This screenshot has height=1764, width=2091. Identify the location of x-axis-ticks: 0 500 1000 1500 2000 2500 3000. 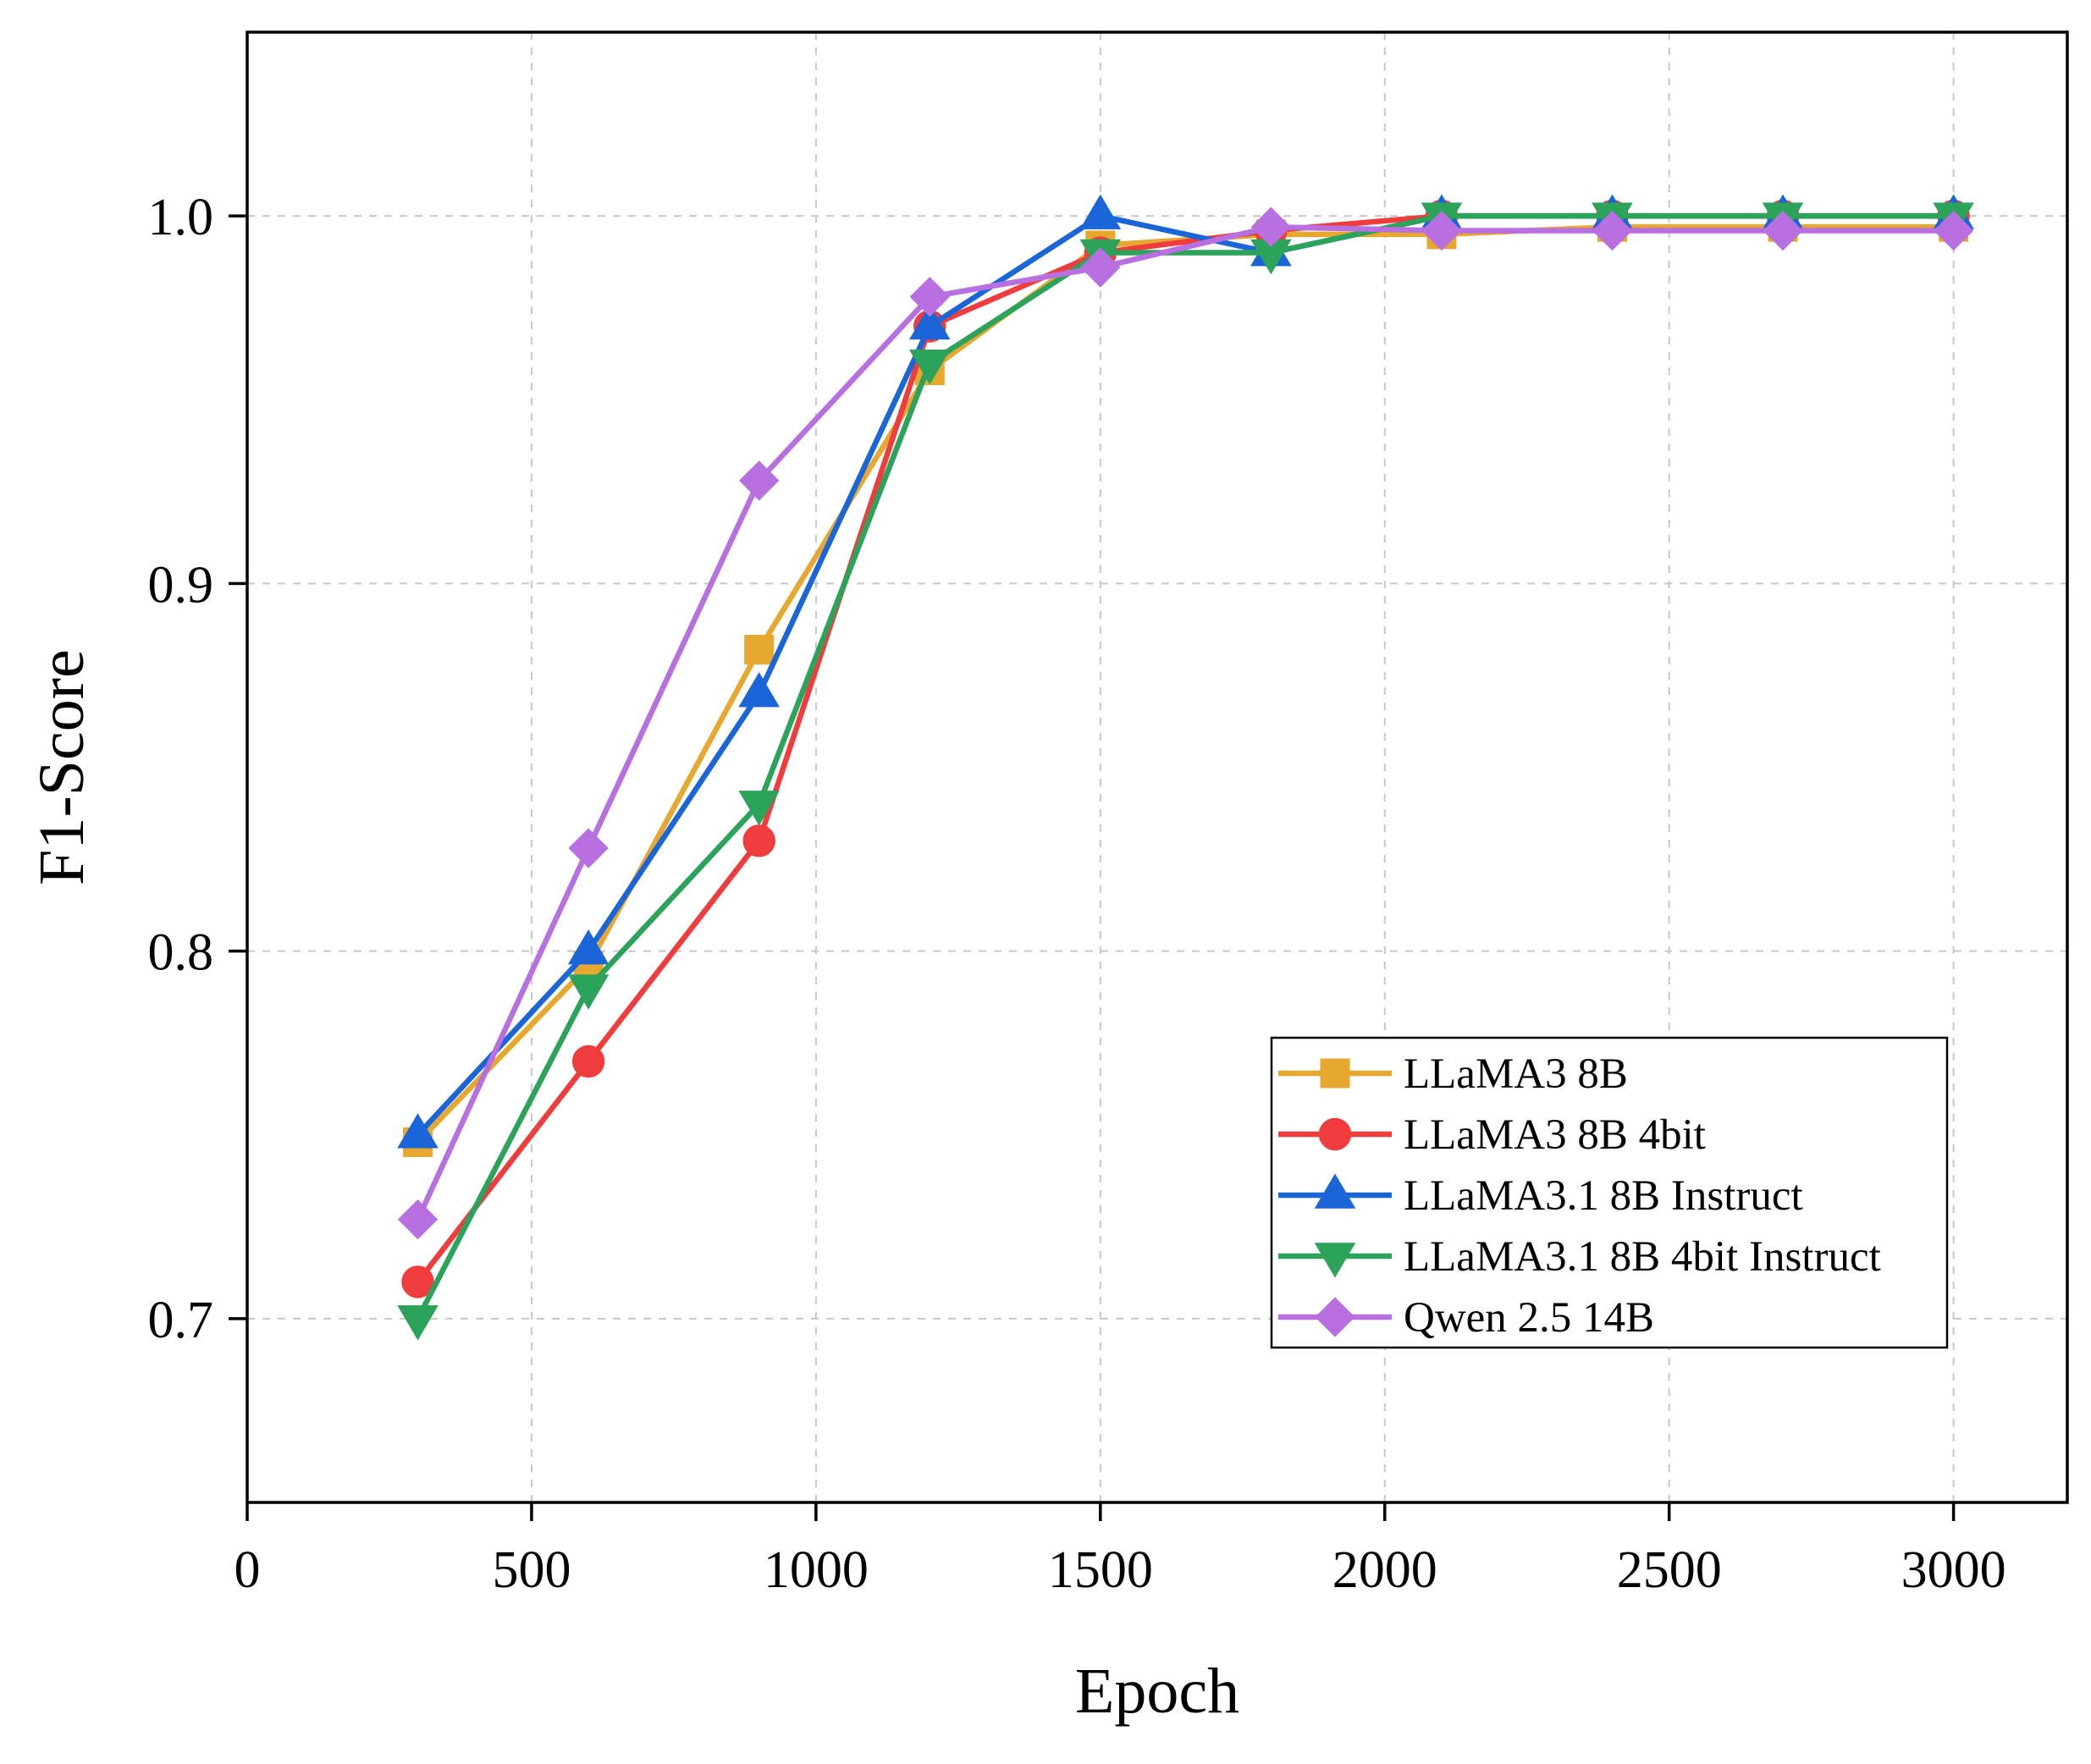
(1120, 1550).